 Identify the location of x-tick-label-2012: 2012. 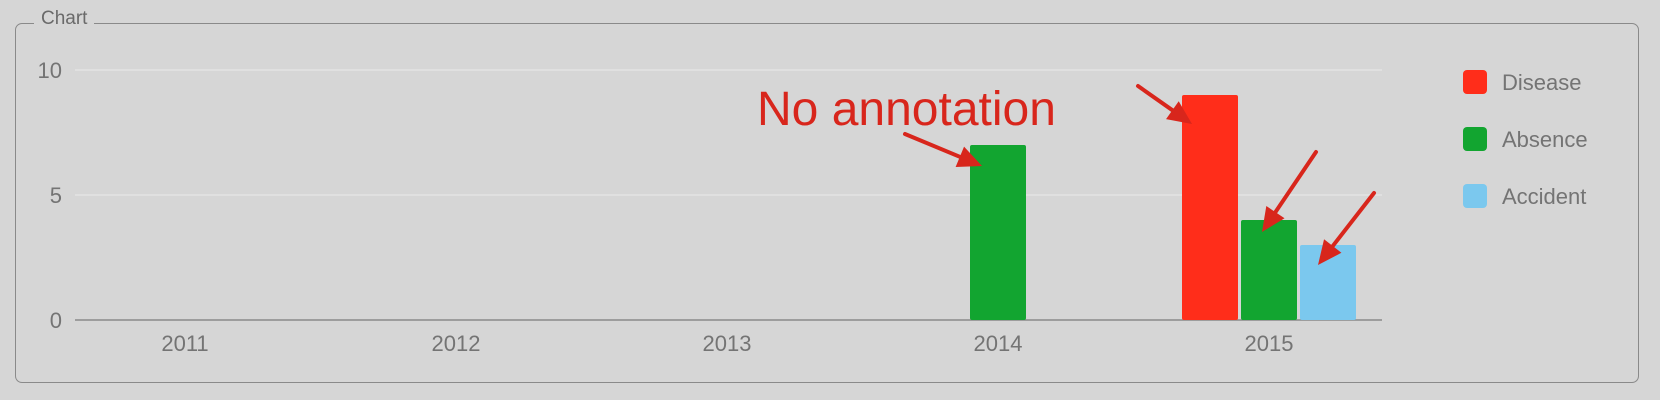
(456, 343).